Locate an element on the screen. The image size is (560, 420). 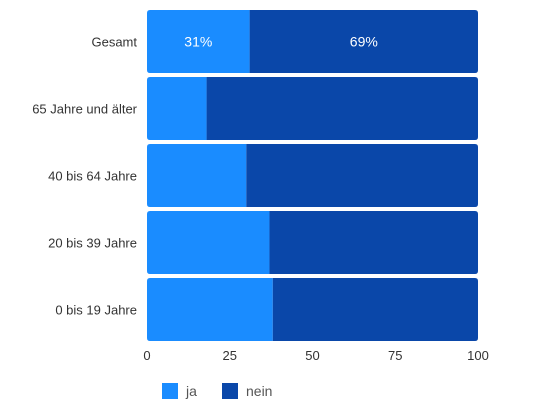
bar-ja-gesamt is located at coordinates (198, 41).